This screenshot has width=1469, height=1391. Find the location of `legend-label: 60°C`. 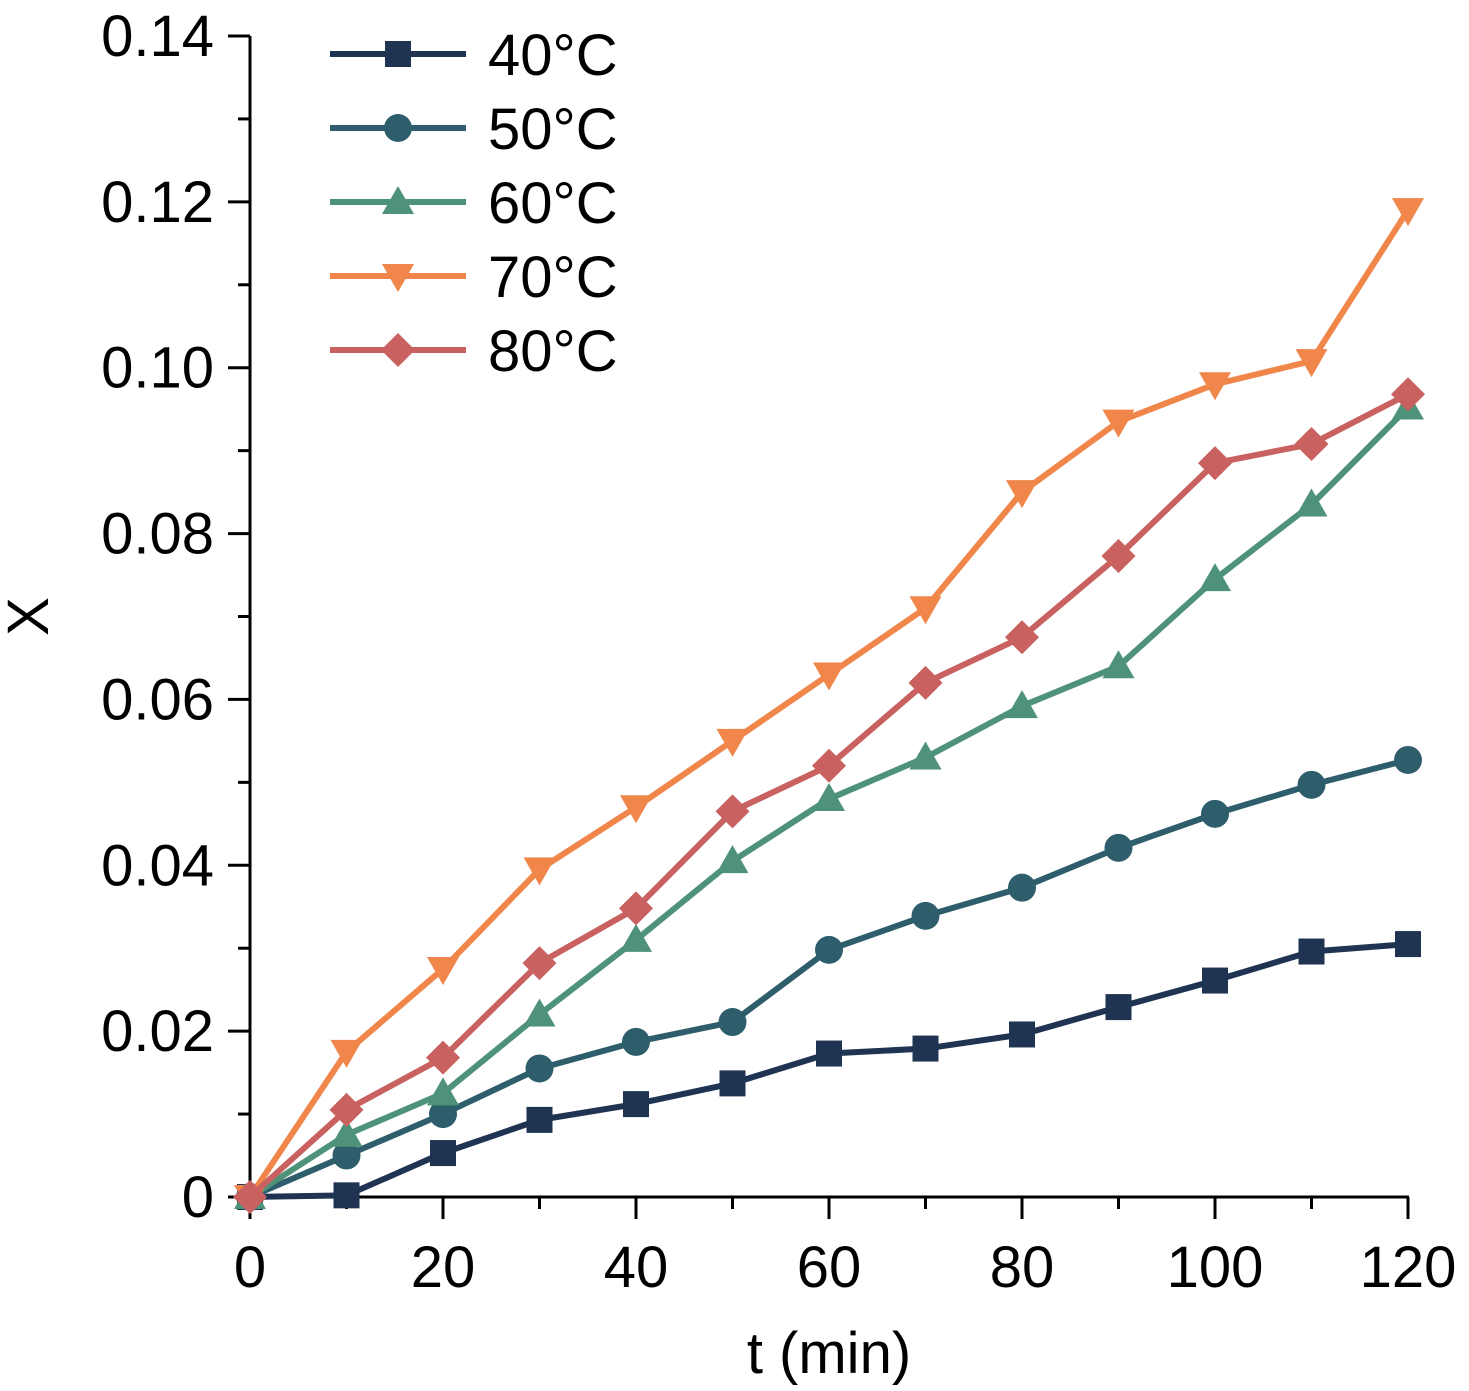

legend-label: 60°C is located at coordinates (553, 203).